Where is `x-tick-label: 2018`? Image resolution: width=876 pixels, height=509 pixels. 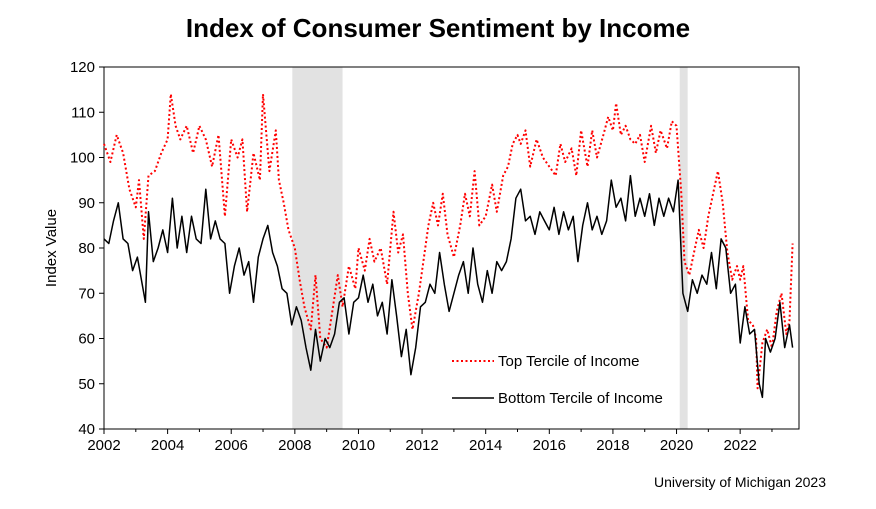
x-tick-label: 2018 is located at coordinates (612, 445).